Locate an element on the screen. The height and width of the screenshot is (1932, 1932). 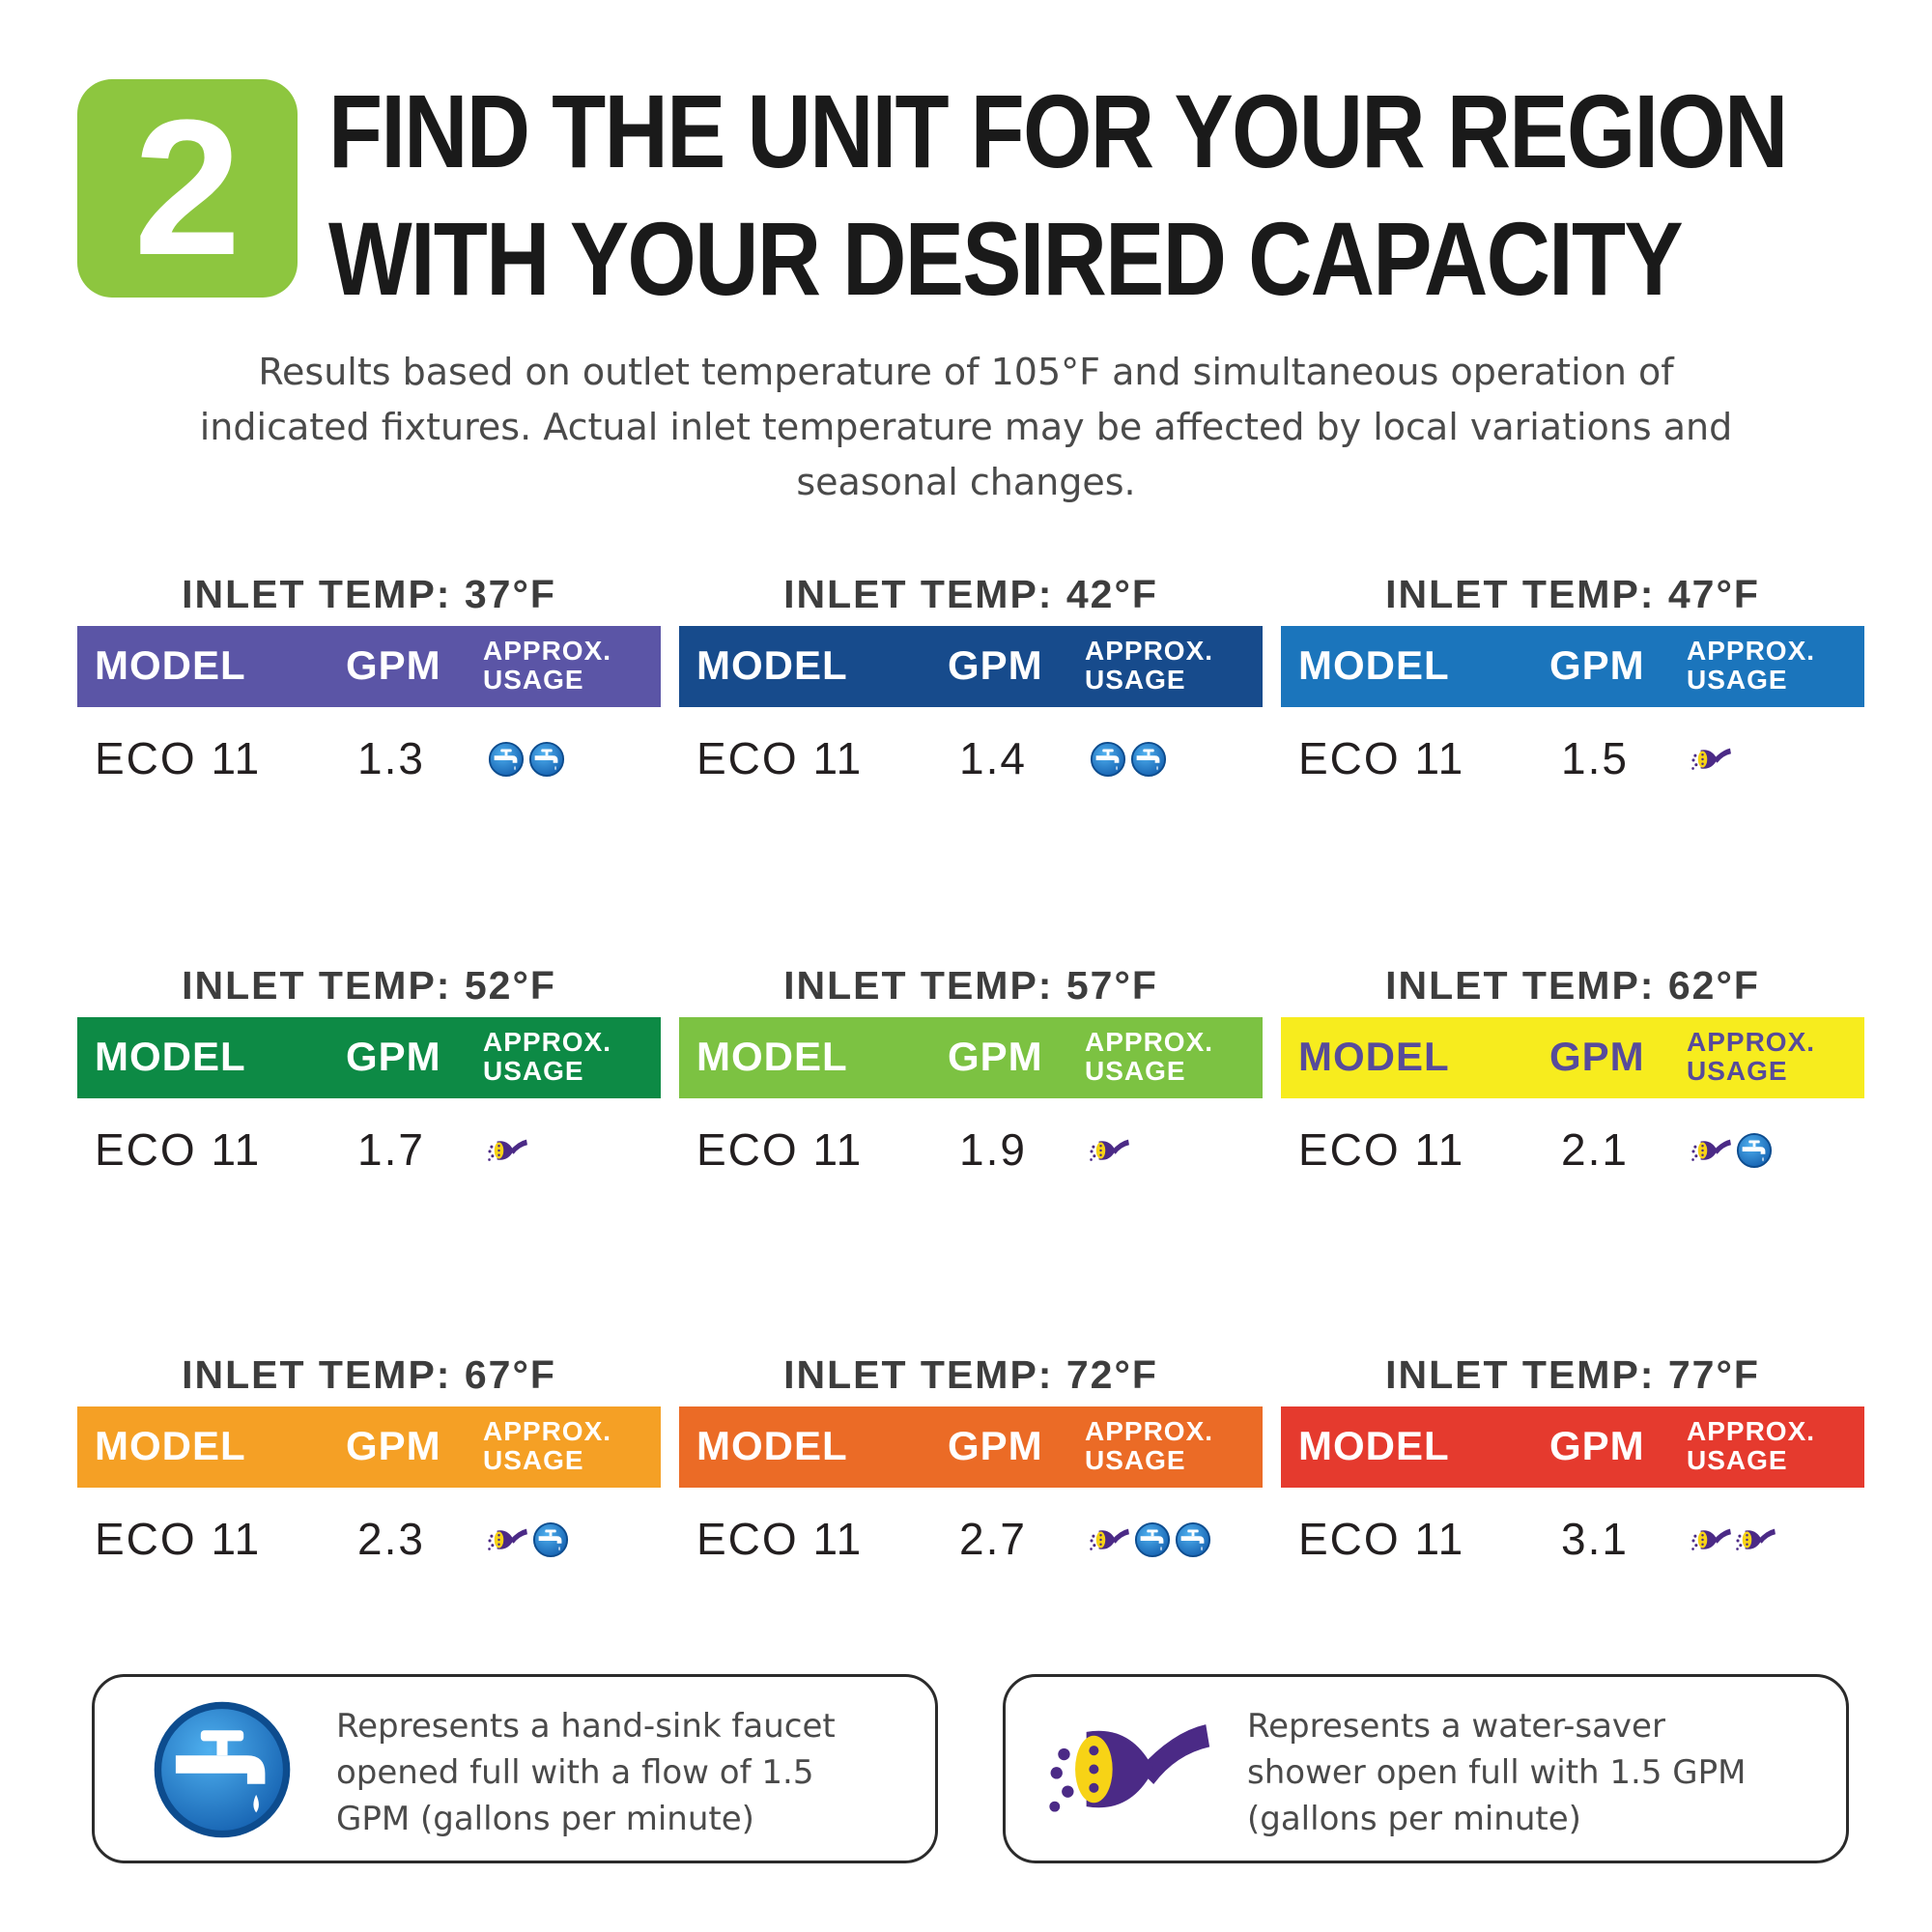
table-row: ECO 11 1.7 is located at coordinates (369, 1150).